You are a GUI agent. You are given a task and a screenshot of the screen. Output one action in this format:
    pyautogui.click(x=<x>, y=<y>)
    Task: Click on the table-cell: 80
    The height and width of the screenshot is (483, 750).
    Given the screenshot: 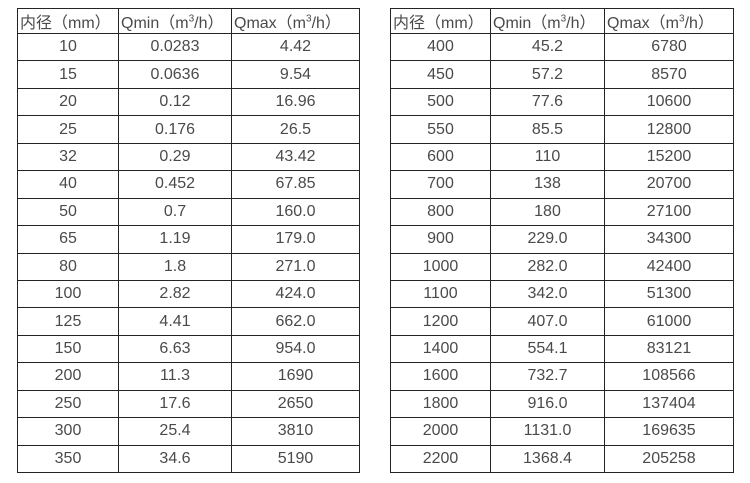 What is the action you would take?
    pyautogui.click(x=68, y=266)
    